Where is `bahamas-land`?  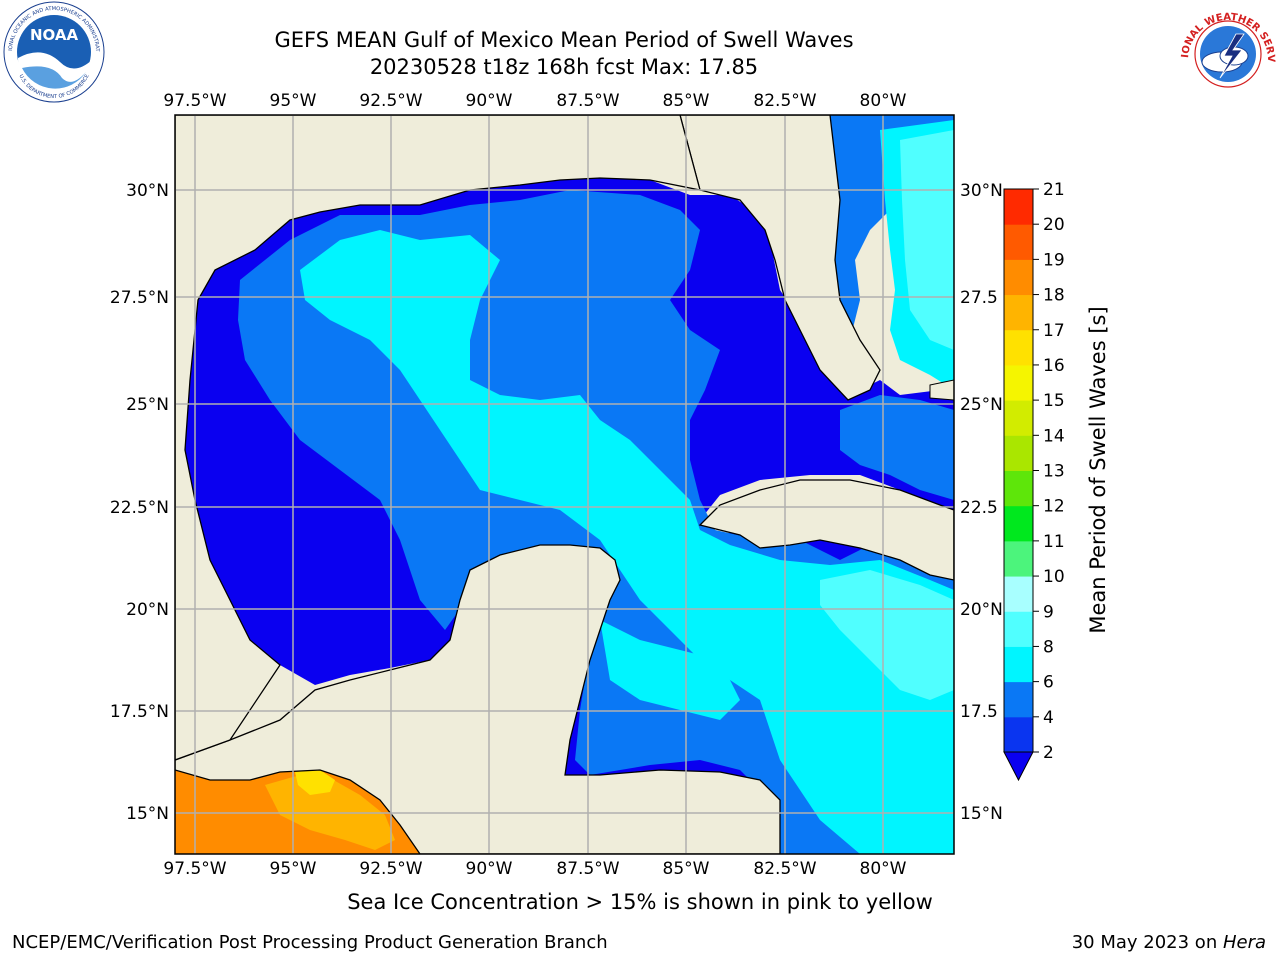
bahamas-land is located at coordinates (941, 390).